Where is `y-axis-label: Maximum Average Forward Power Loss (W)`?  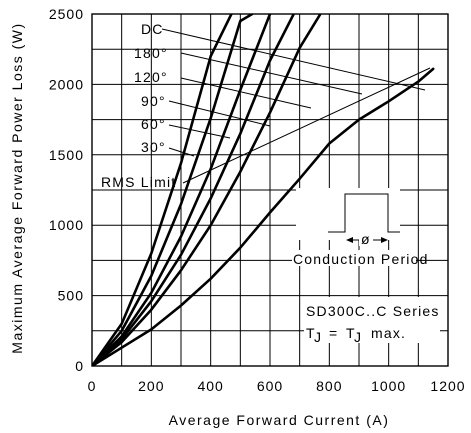
y-axis-label: Maximum Average Forward Power Loss (W) is located at coordinates (17, 187).